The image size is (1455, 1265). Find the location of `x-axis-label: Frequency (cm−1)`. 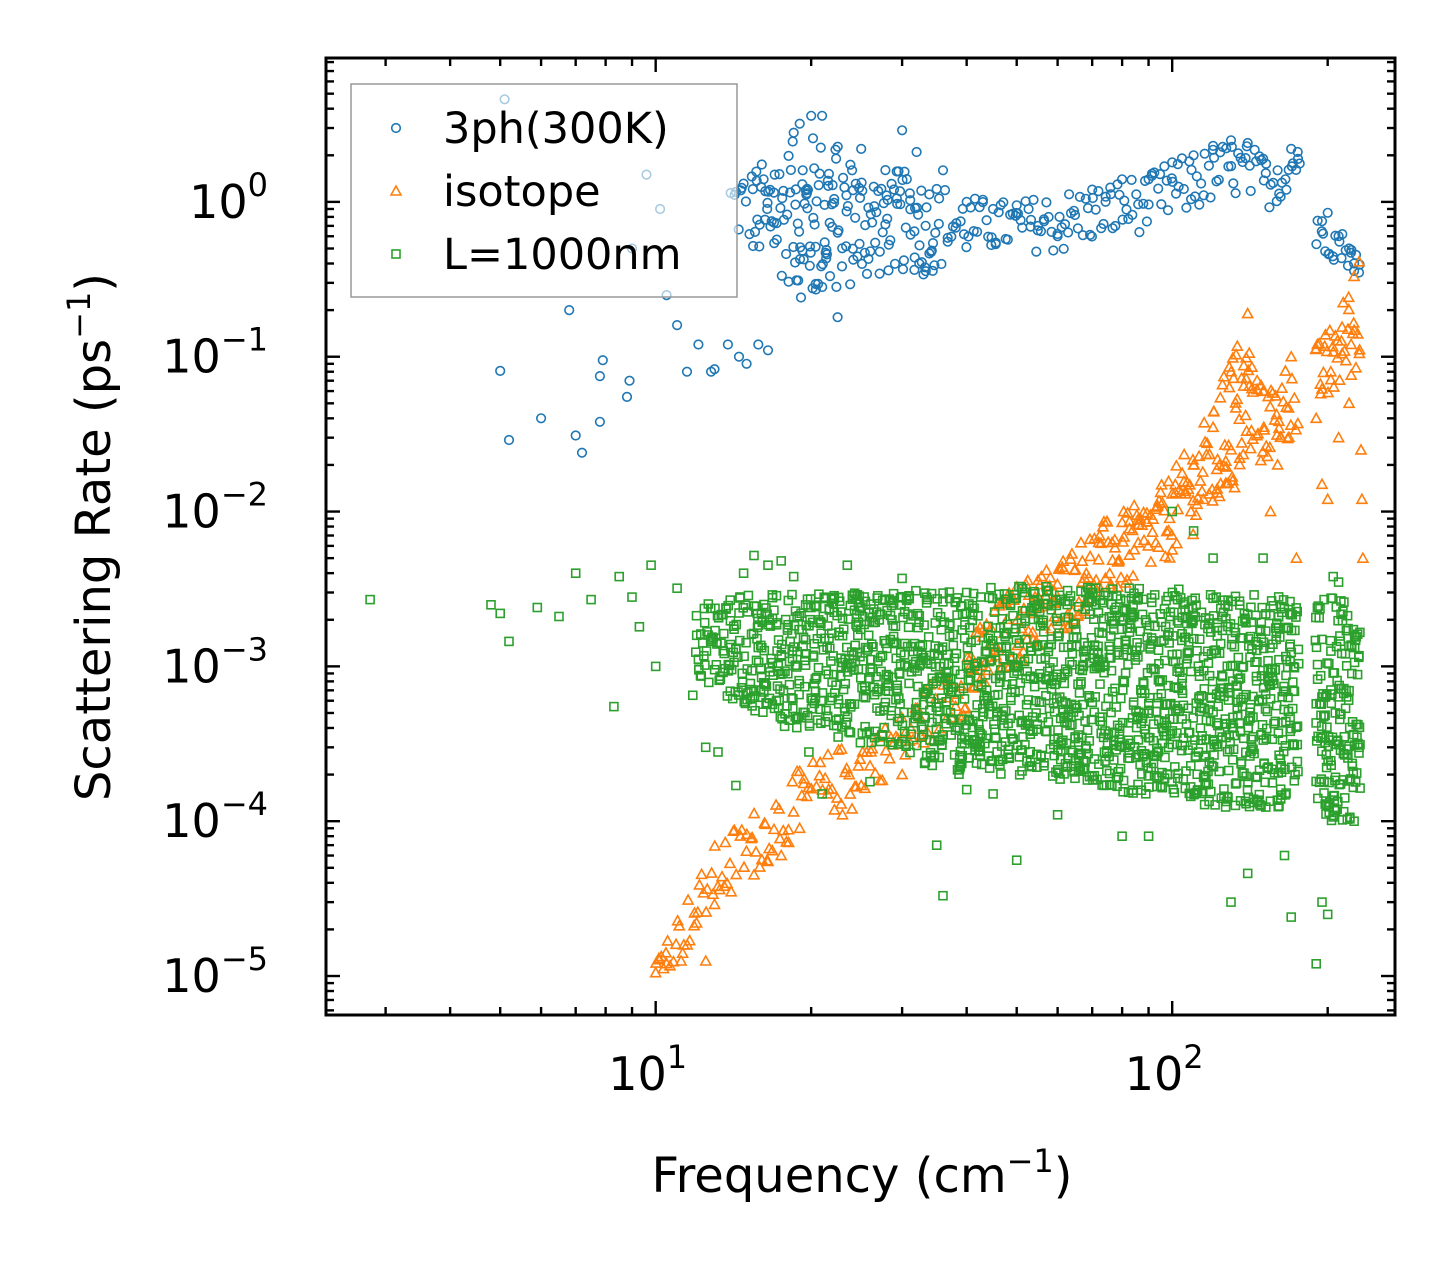

x-axis-label: Frequency (cm−1) is located at coordinates (861, 1173).